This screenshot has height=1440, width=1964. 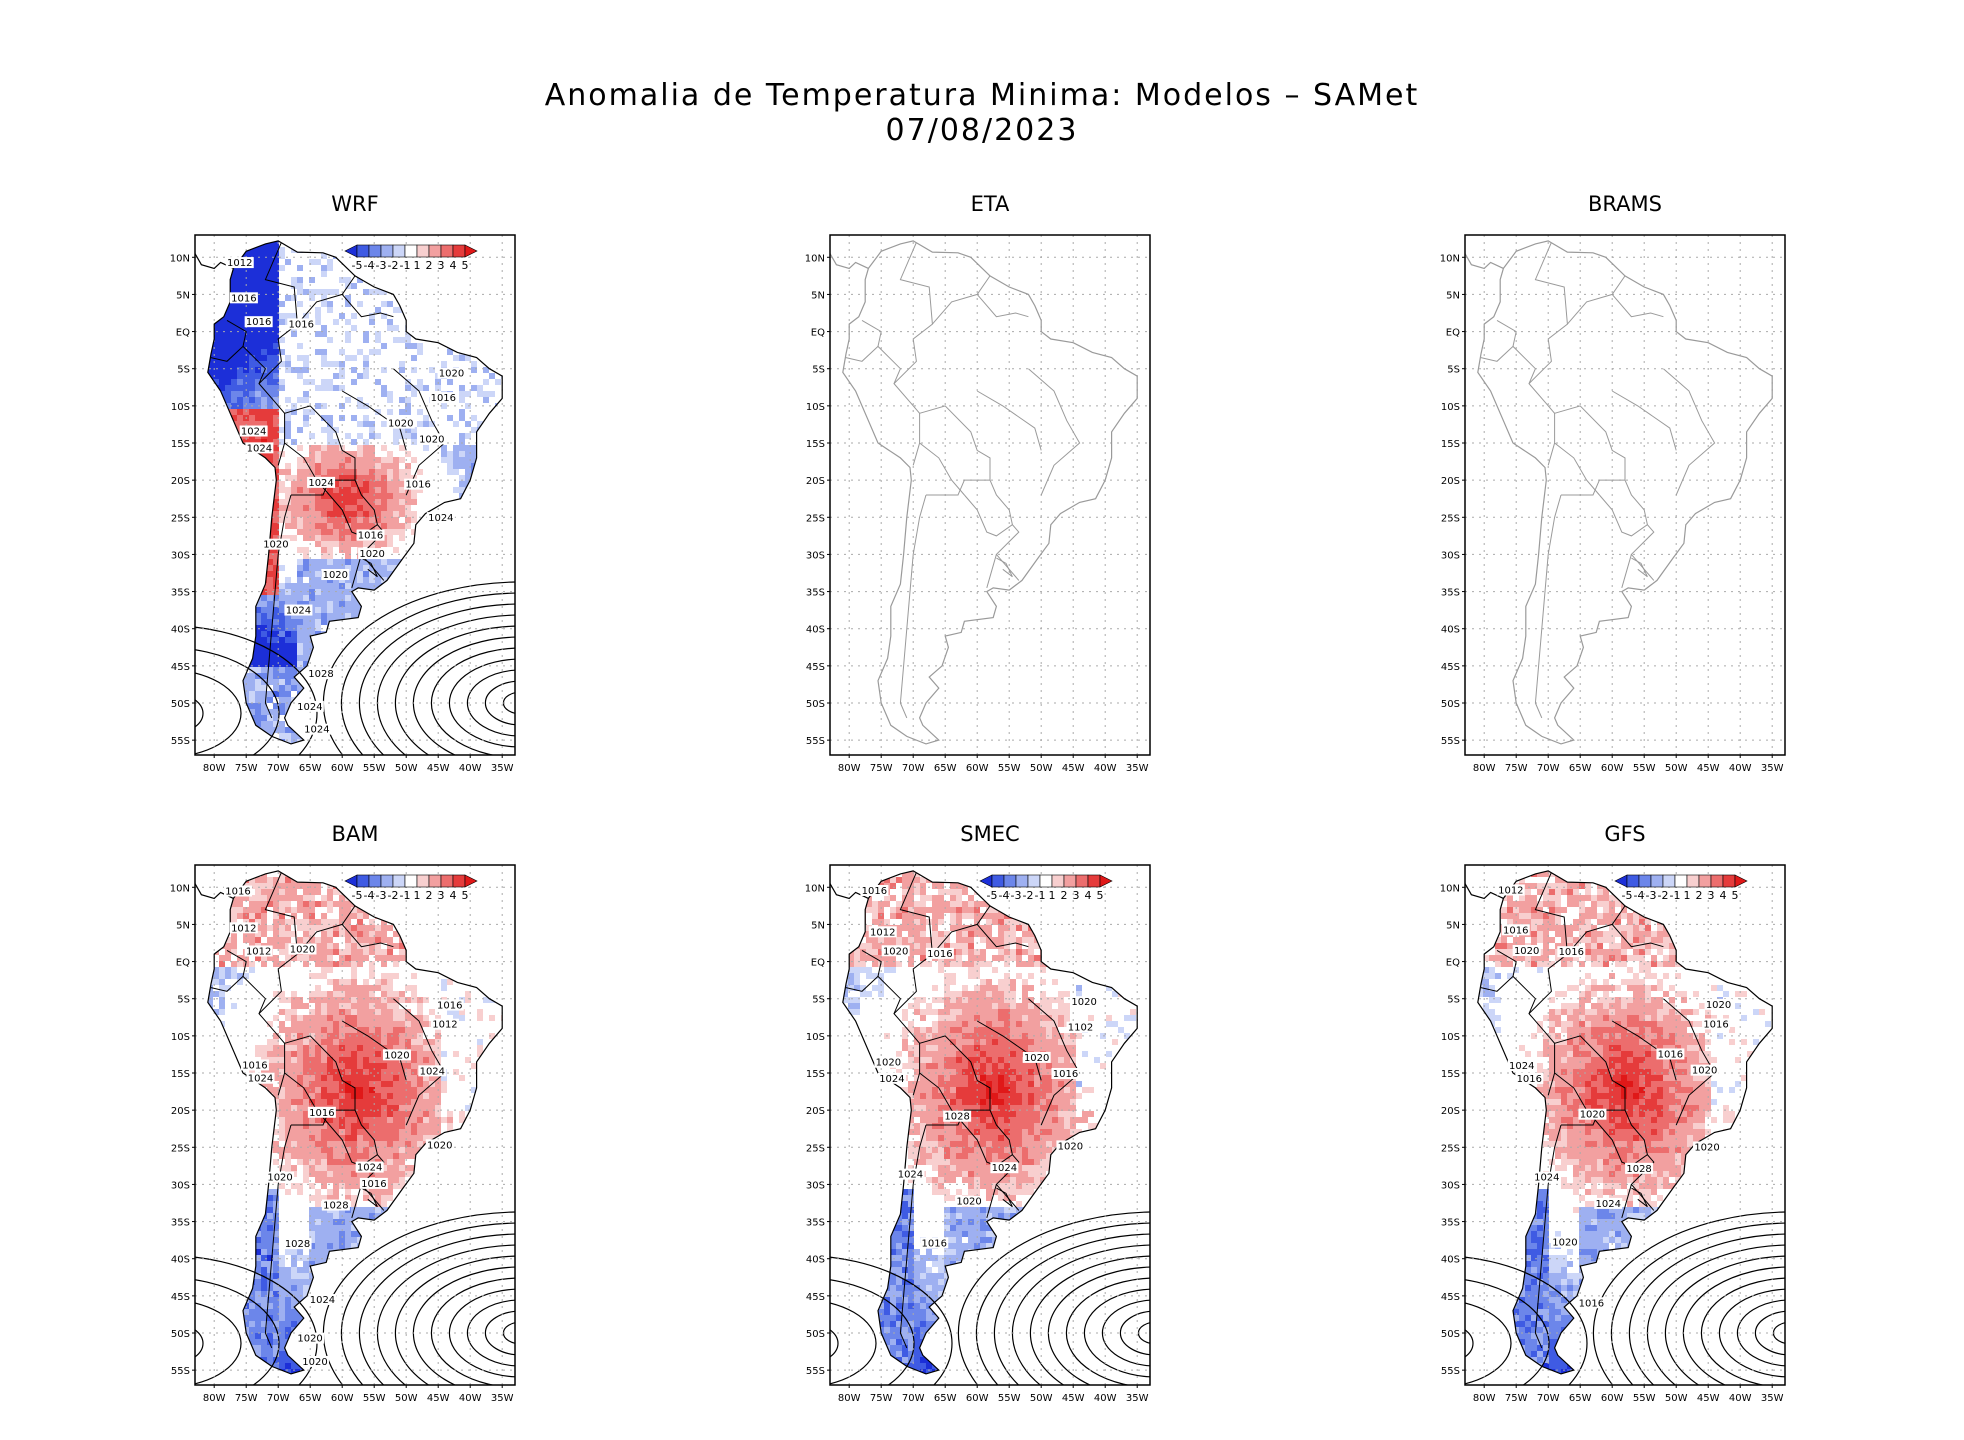 What do you see at coordinates (1675, 895) in the screenshot?
I see `colorbar-label: -1` at bounding box center [1675, 895].